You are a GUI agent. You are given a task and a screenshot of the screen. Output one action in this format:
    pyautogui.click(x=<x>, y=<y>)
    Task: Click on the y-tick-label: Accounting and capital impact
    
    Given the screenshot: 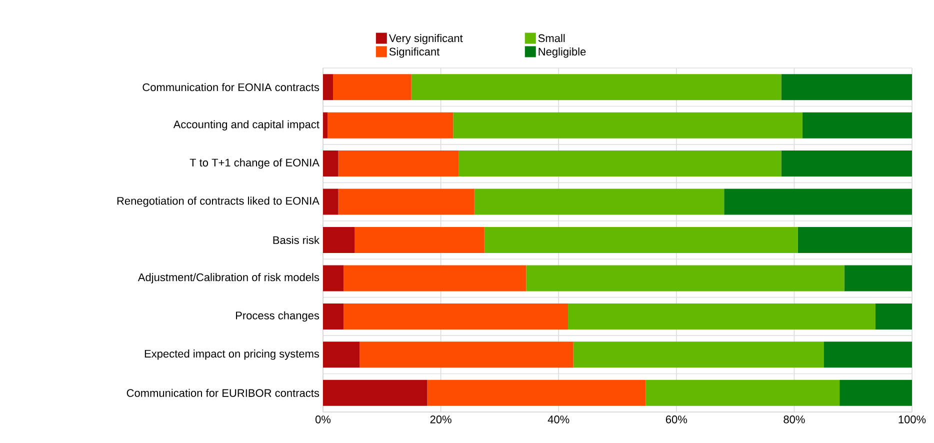 What is the action you would take?
    pyautogui.click(x=246, y=125)
    